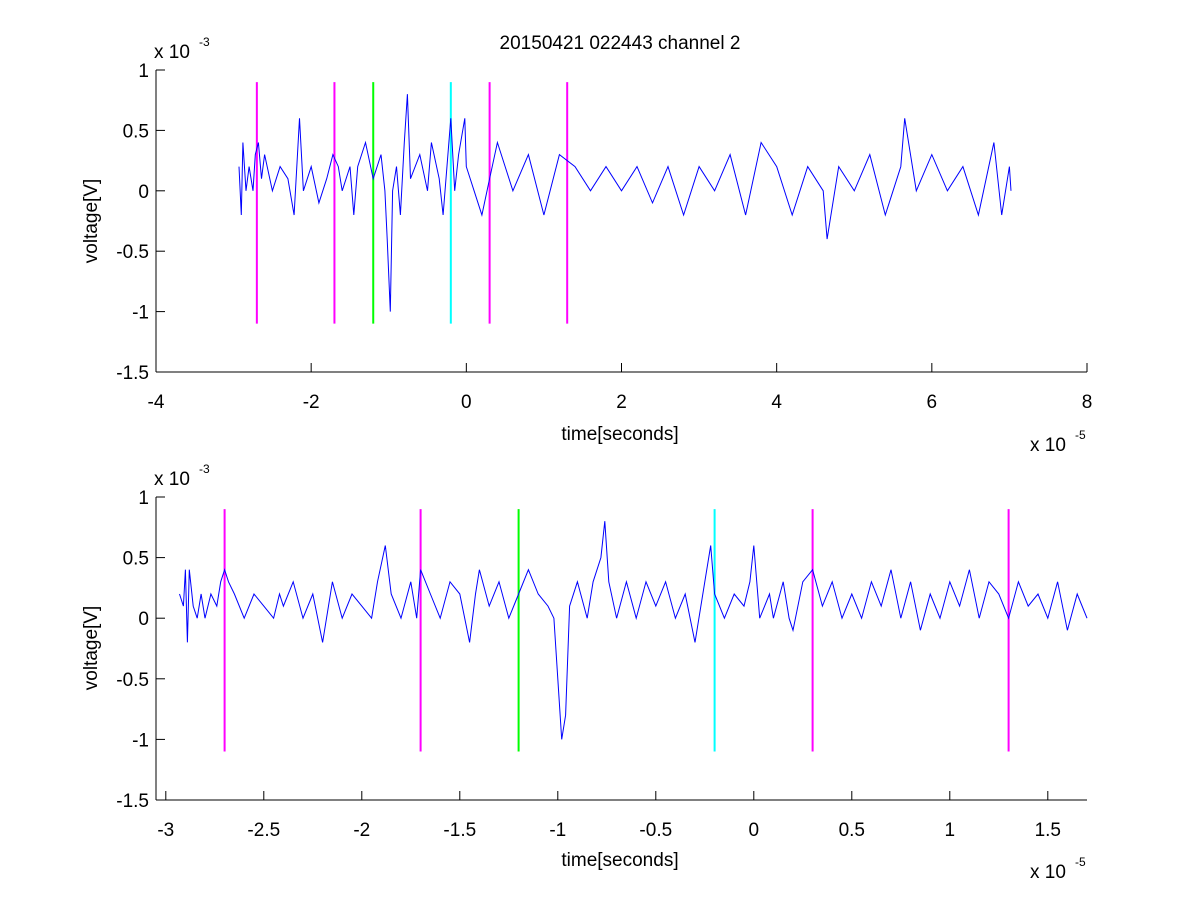 This screenshot has height=901, width=1200. What do you see at coordinates (557, 830) in the screenshot?
I see `x-tick-label: -1` at bounding box center [557, 830].